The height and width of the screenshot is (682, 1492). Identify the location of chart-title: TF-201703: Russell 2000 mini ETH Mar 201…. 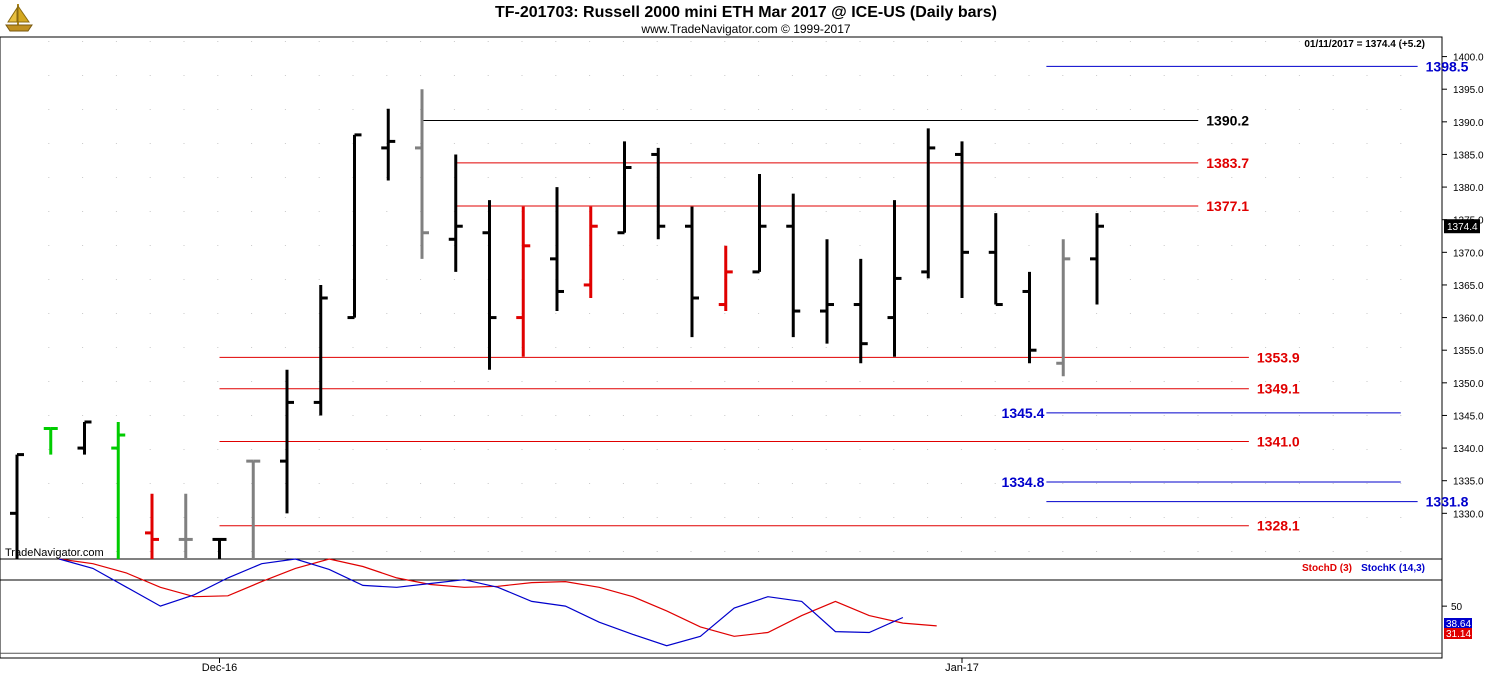
(746, 12).